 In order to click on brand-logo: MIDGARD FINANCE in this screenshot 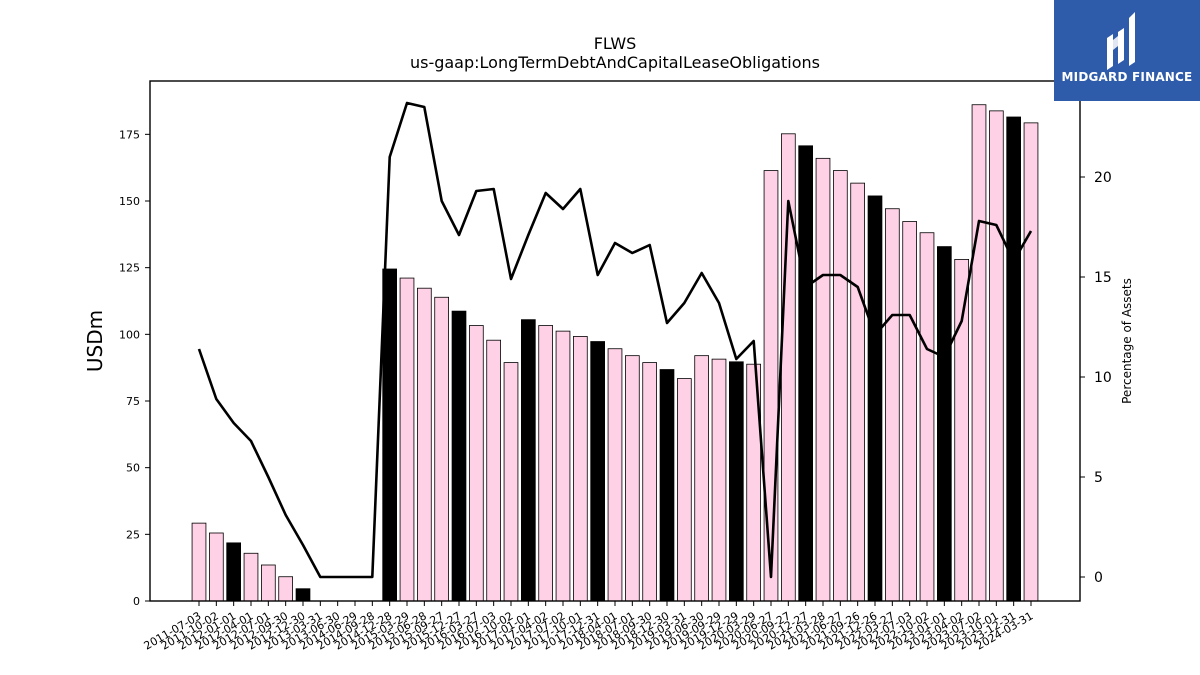, I will do `click(1127, 50)`.